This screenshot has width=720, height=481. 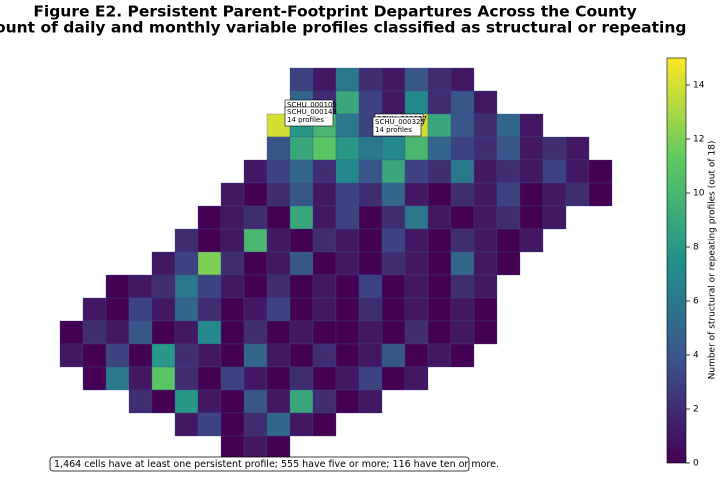 I want to click on annotation-text: SCHU_000325, so click(x=400, y=122).